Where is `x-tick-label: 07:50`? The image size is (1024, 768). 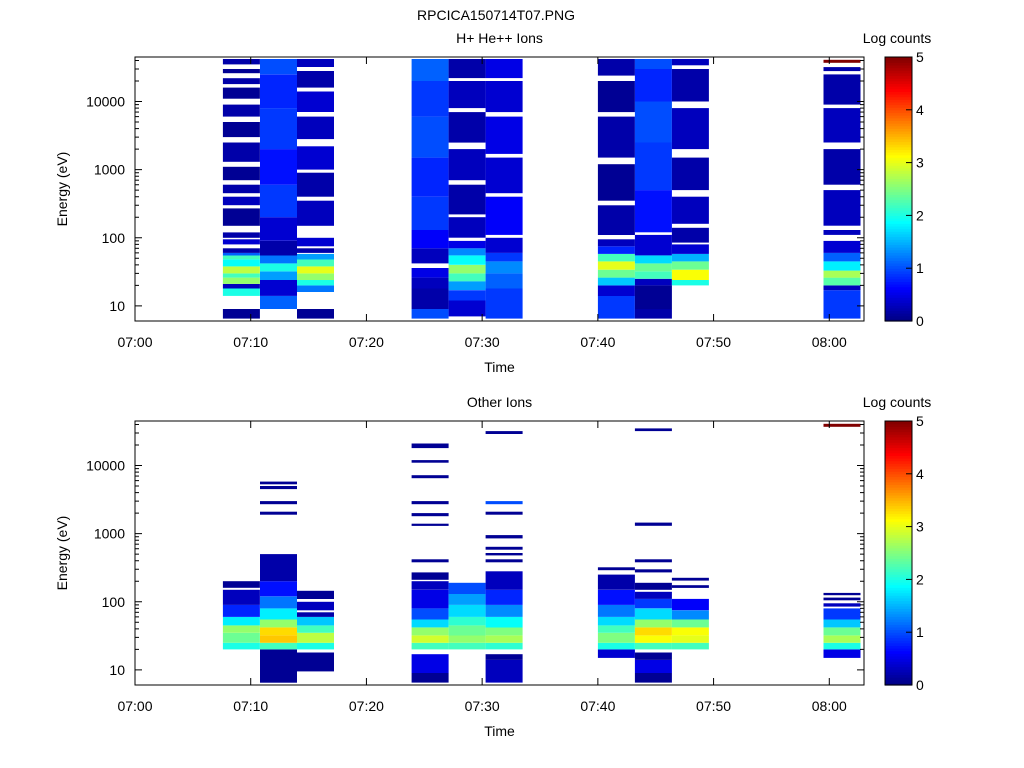 x-tick-label: 07:50 is located at coordinates (713, 342).